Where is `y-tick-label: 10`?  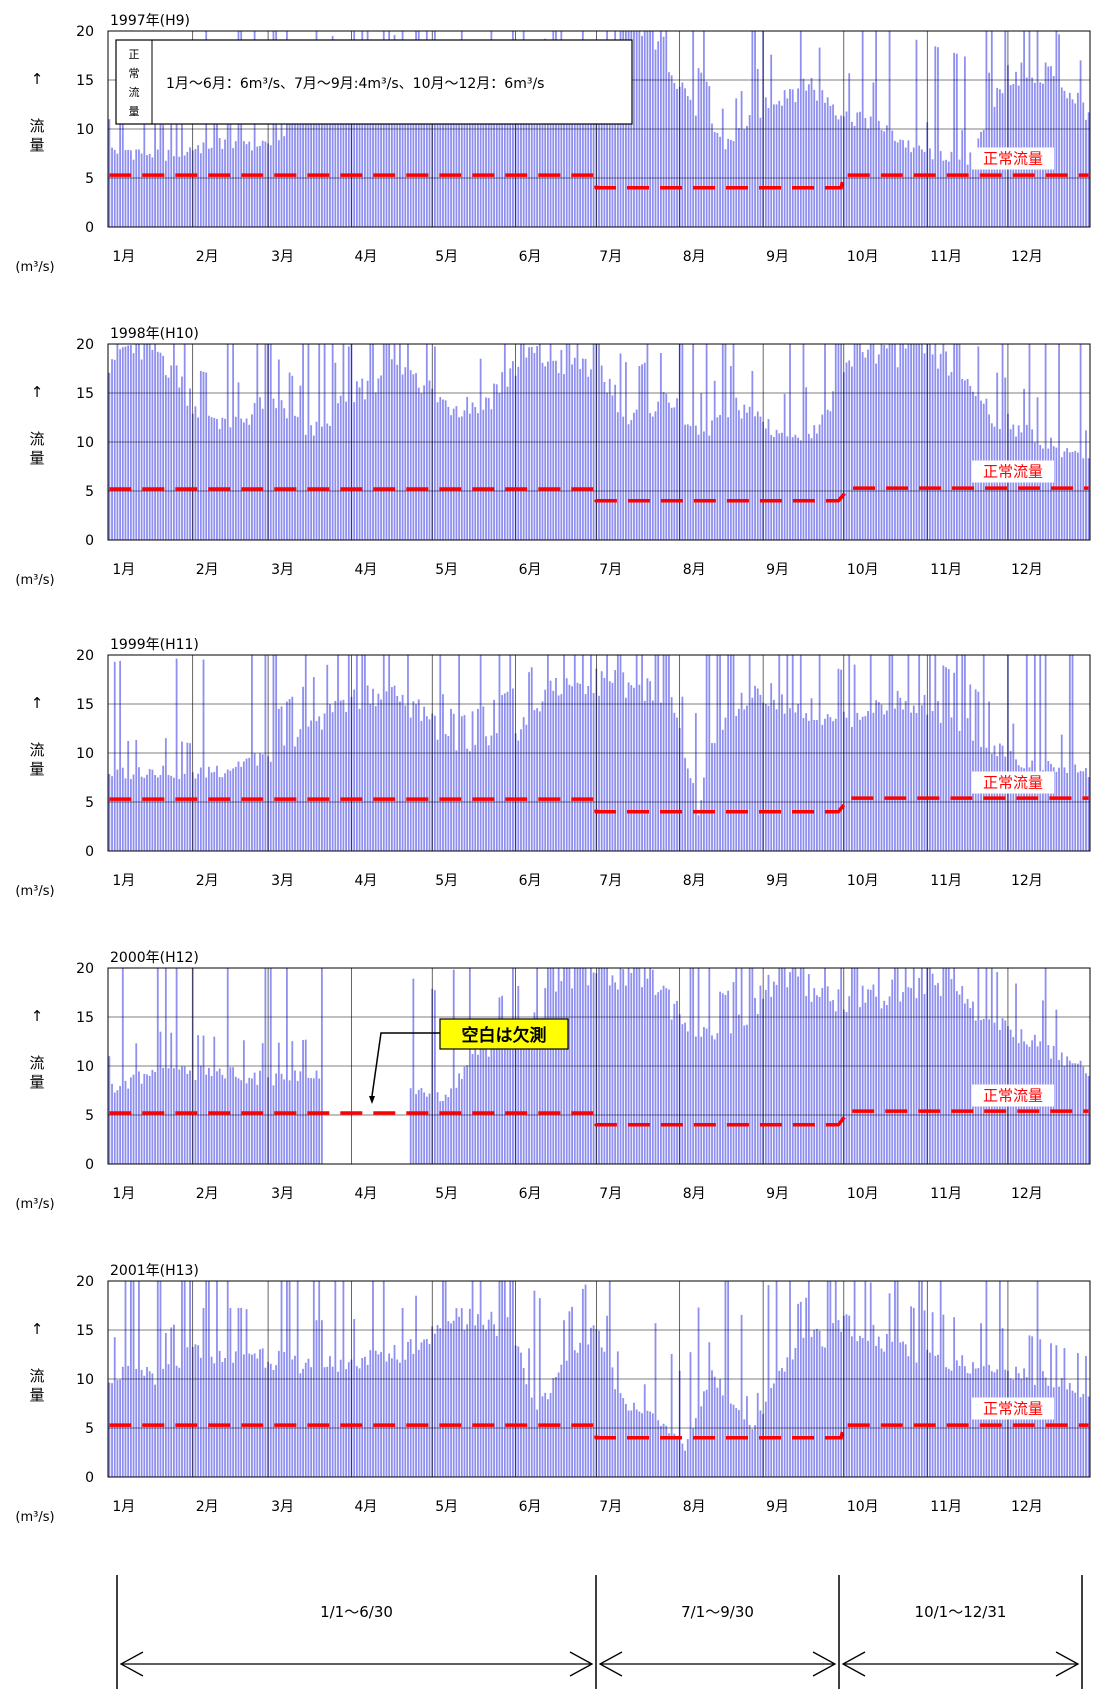 y-tick-label: 10 is located at coordinates (85, 1380).